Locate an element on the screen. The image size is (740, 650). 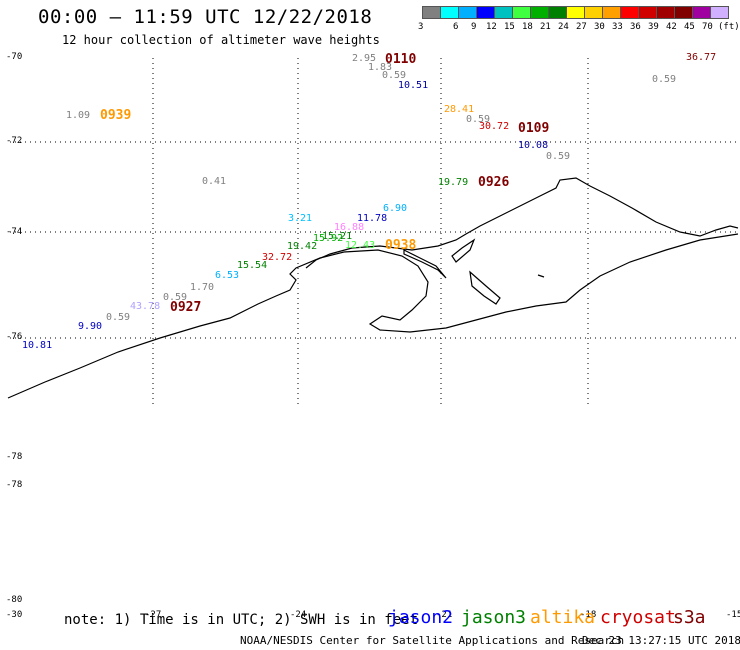
observation-label: 28.41 is located at coordinates (459, 109).